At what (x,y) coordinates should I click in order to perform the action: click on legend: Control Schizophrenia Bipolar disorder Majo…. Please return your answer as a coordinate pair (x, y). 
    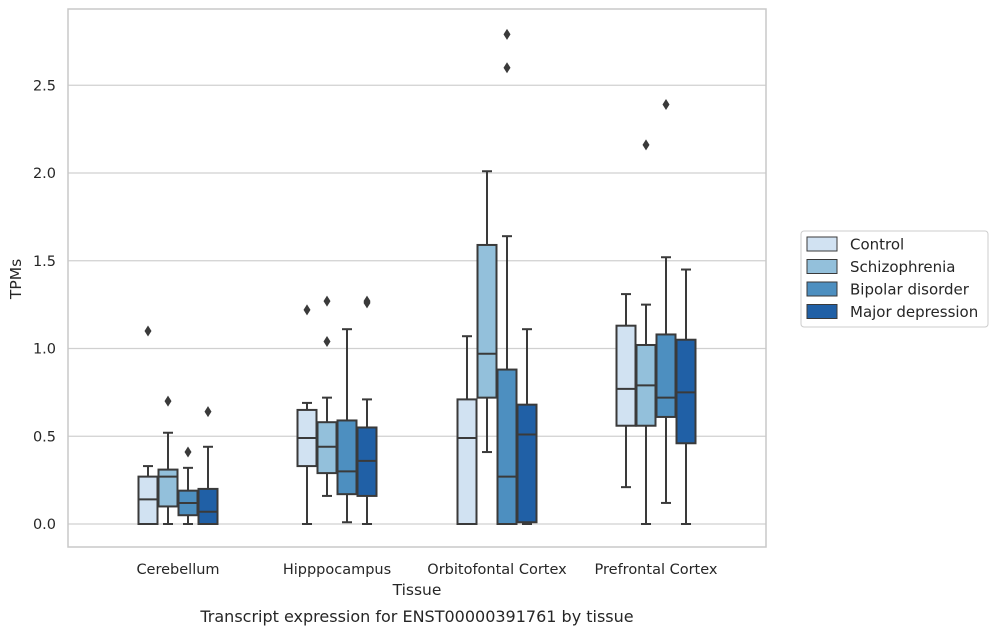
    Looking at the image, I should click on (894, 279).